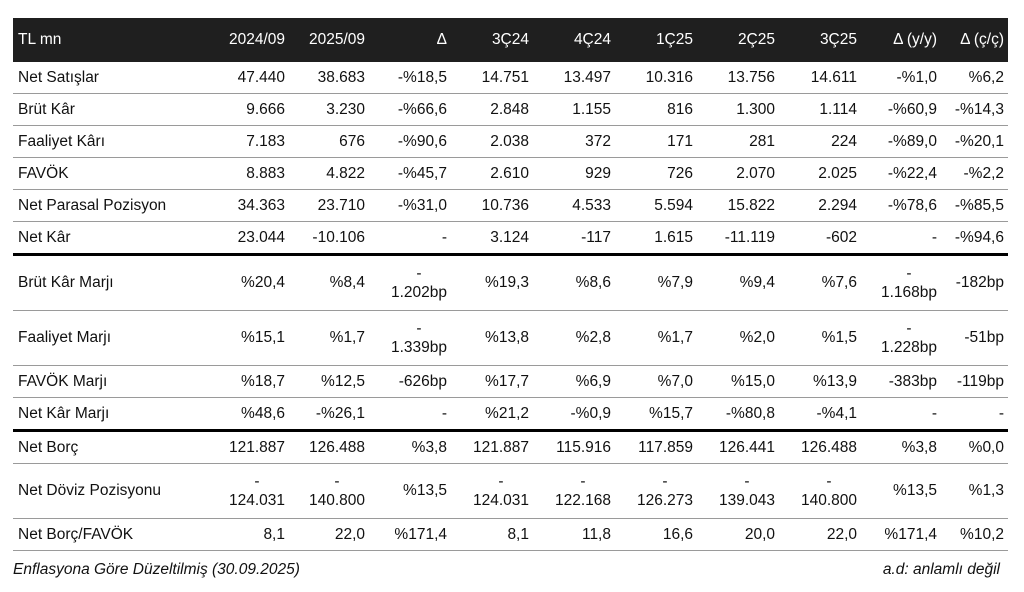  Describe the element at coordinates (492, 205) in the screenshot. I see `table-cell: 10.736` at that location.